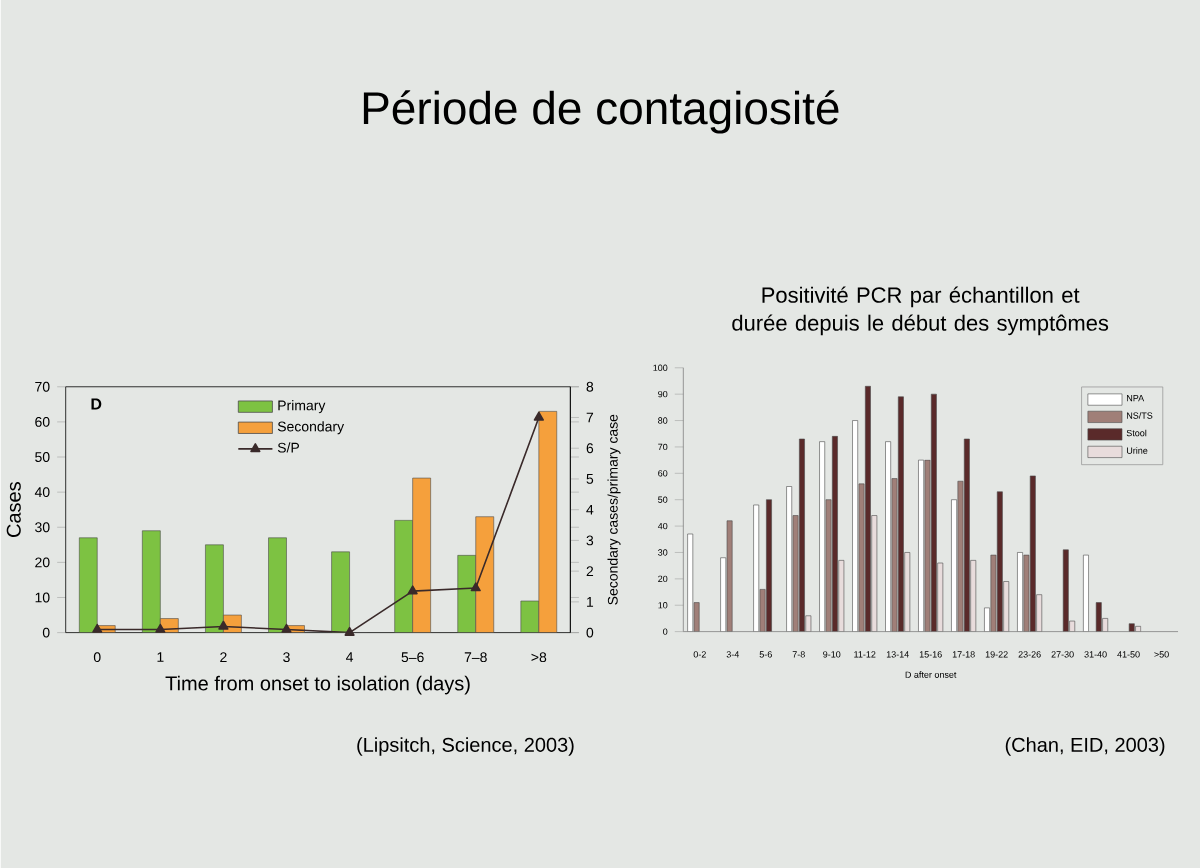 This screenshot has height=868, width=1200. I want to click on x-tick-label: 19-22, so click(996, 654).